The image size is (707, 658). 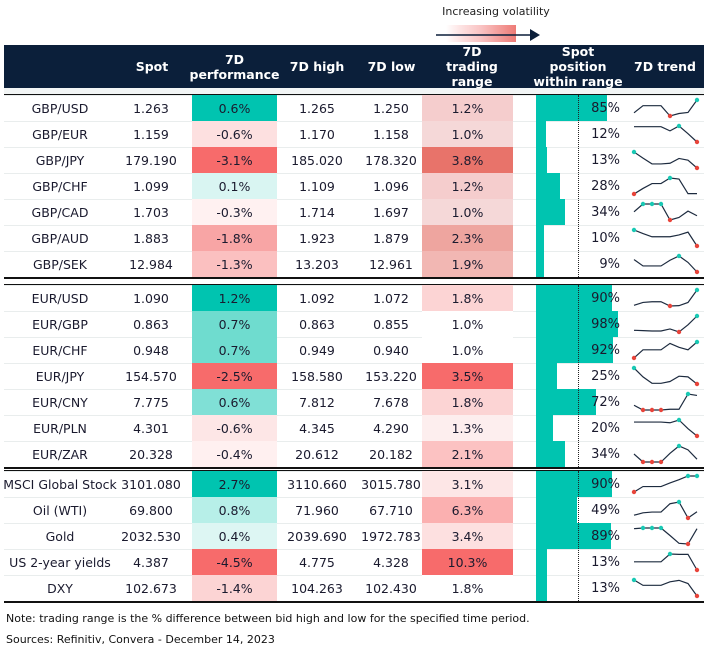 I want to click on high-value: 1.170, so click(x=317, y=134).